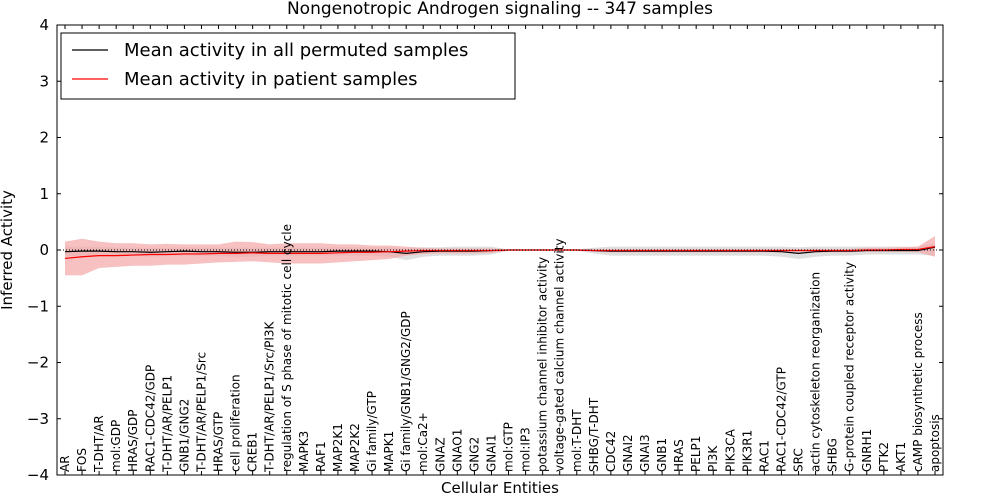 Image resolution: width=1000 pixels, height=500 pixels. I want to click on category-label: GNRH1, so click(867, 450).